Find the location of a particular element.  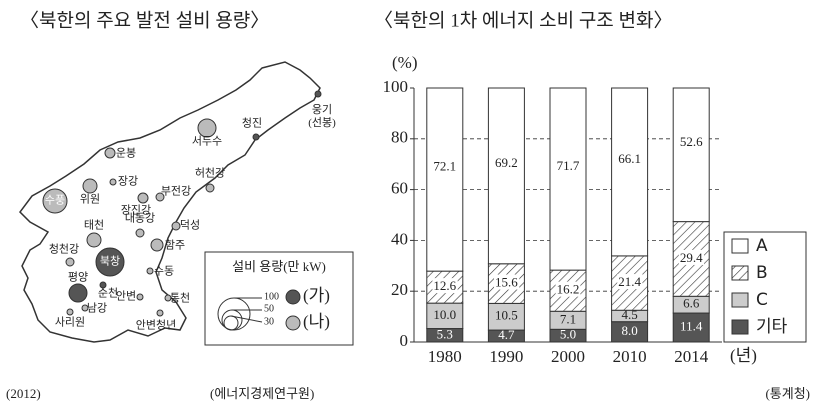

place-label: 수동 is located at coordinates (164, 271).